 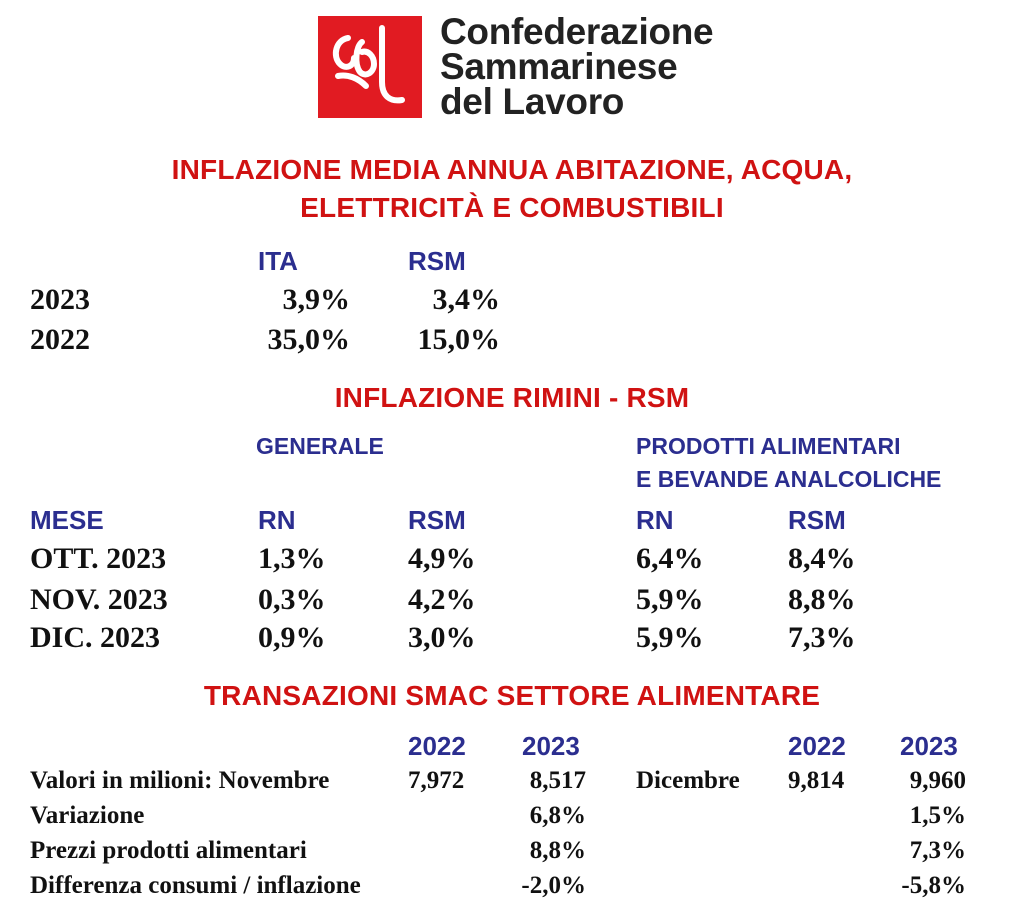 I want to click on section1-title-line2: ELETTRICITÀ E COMBUSTIBILI, so click(x=512, y=207).